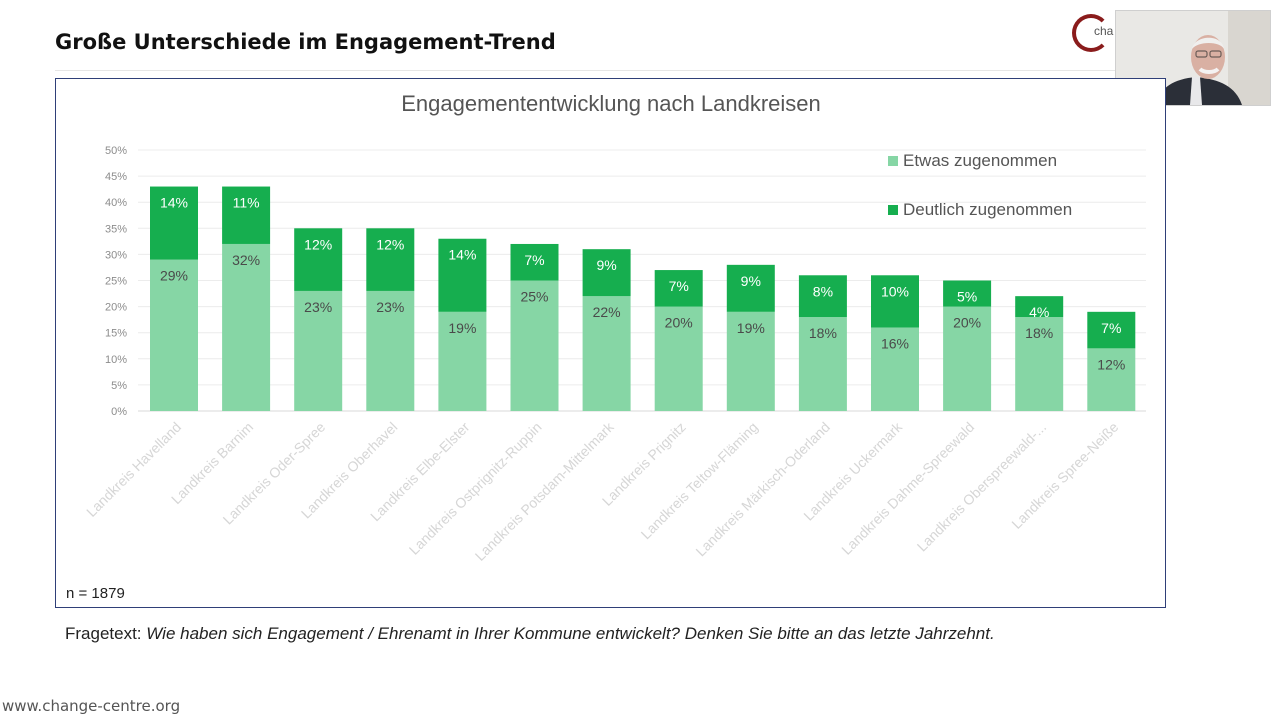 This screenshot has width=1280, height=720. I want to click on y-tick-label: 0%, so click(119, 412).